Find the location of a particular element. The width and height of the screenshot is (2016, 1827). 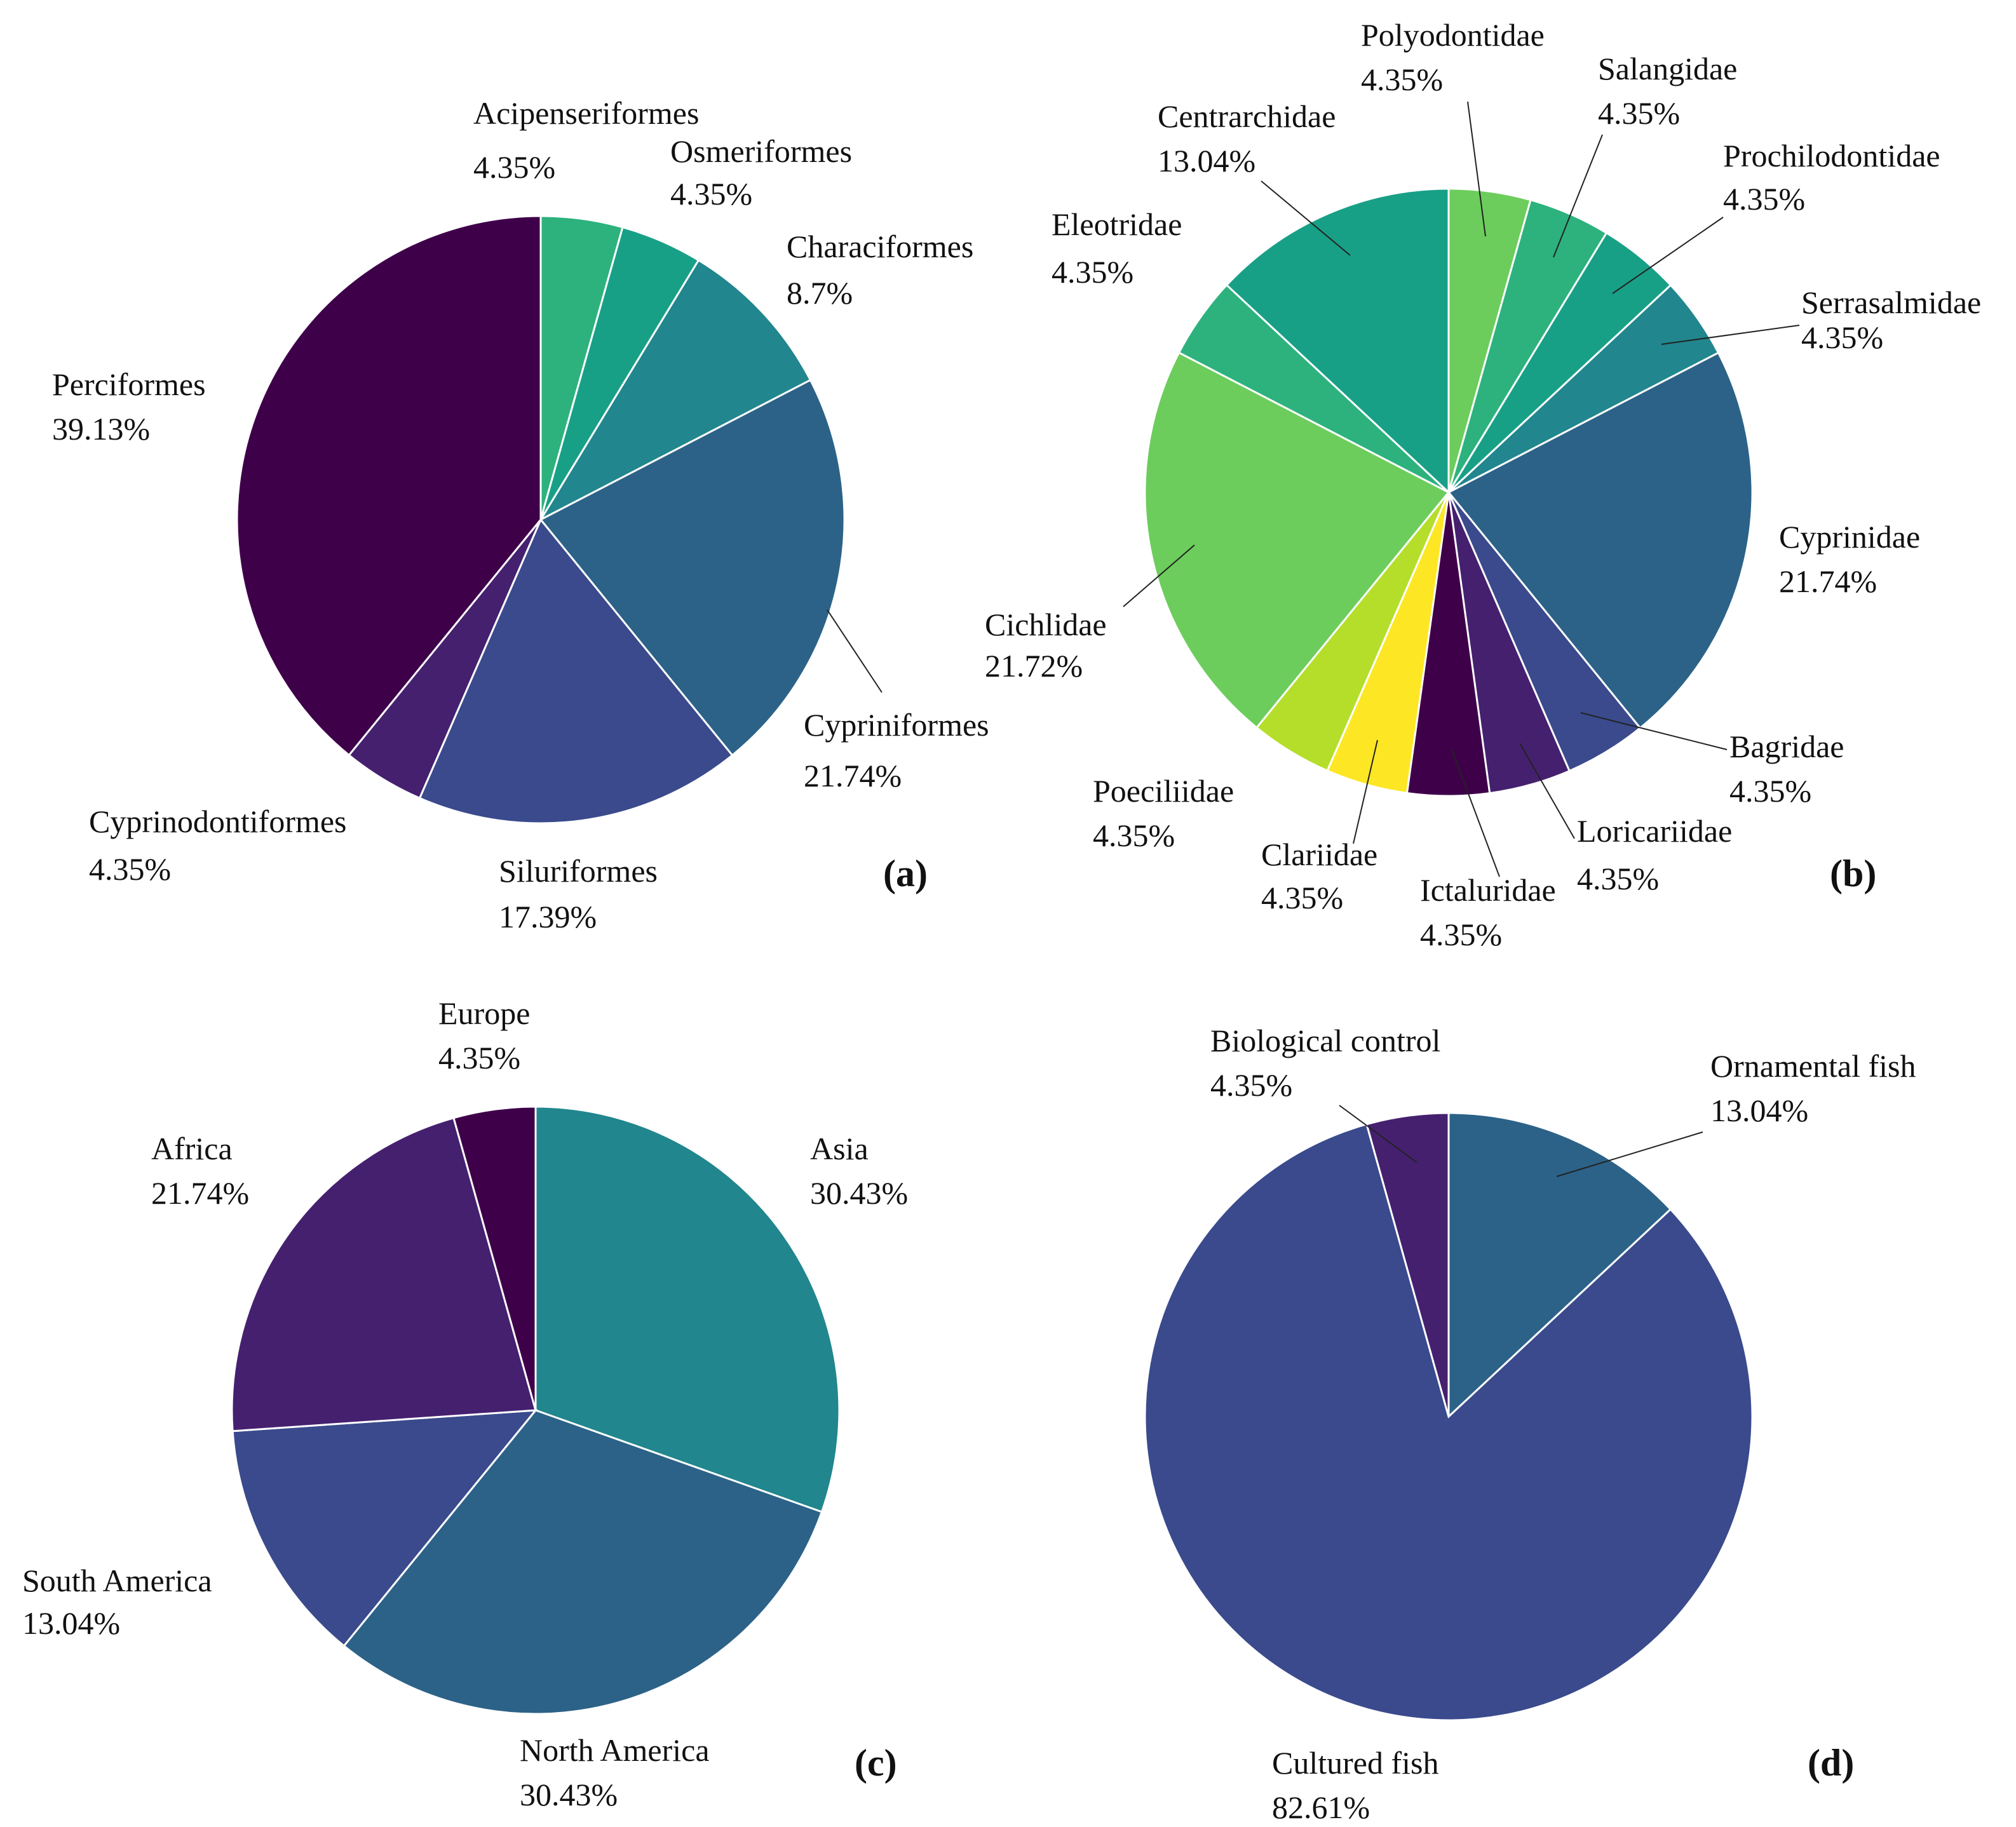

slice-africa is located at coordinates (384, 1274).